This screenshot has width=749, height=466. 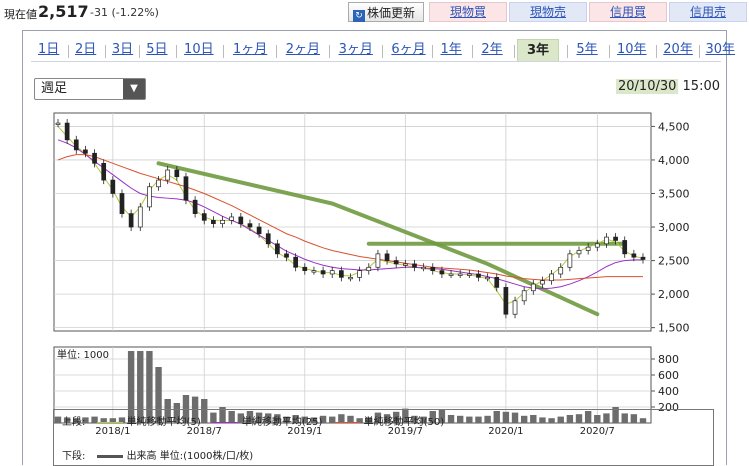 I want to click on x-tick-label: 2018/1, so click(x=112, y=431).